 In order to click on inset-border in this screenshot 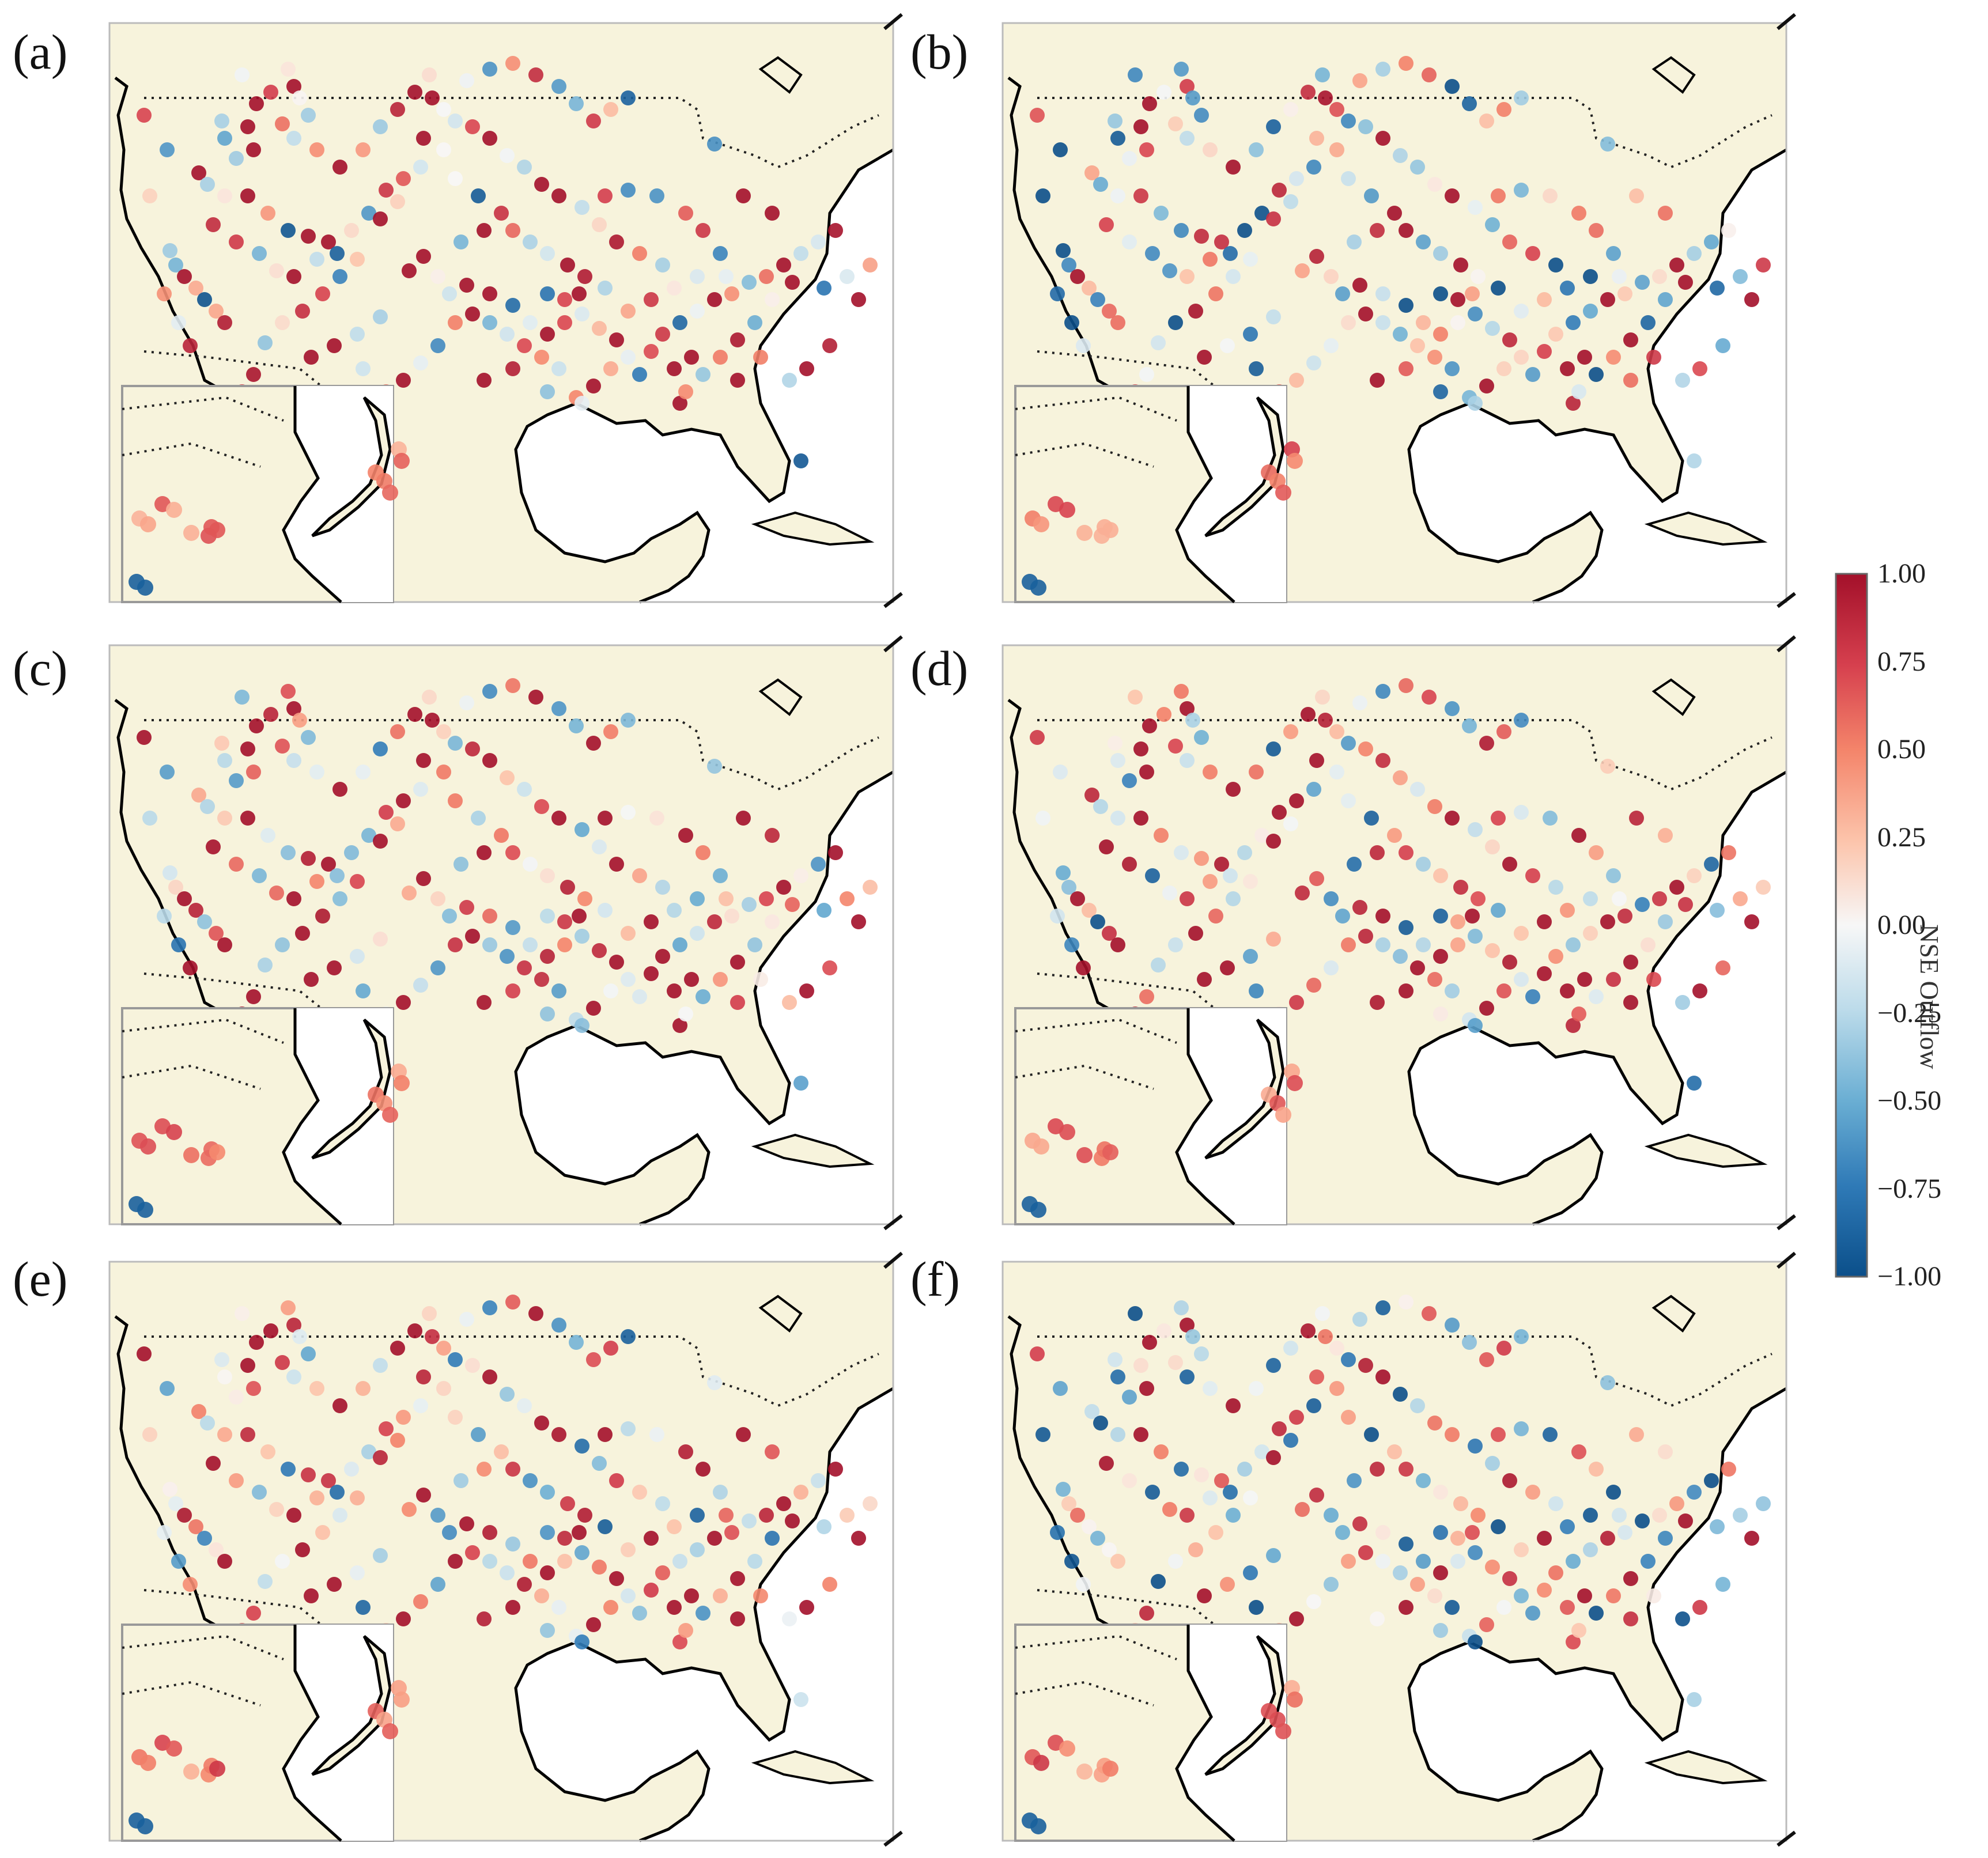, I will do `click(1084, 1077)`.